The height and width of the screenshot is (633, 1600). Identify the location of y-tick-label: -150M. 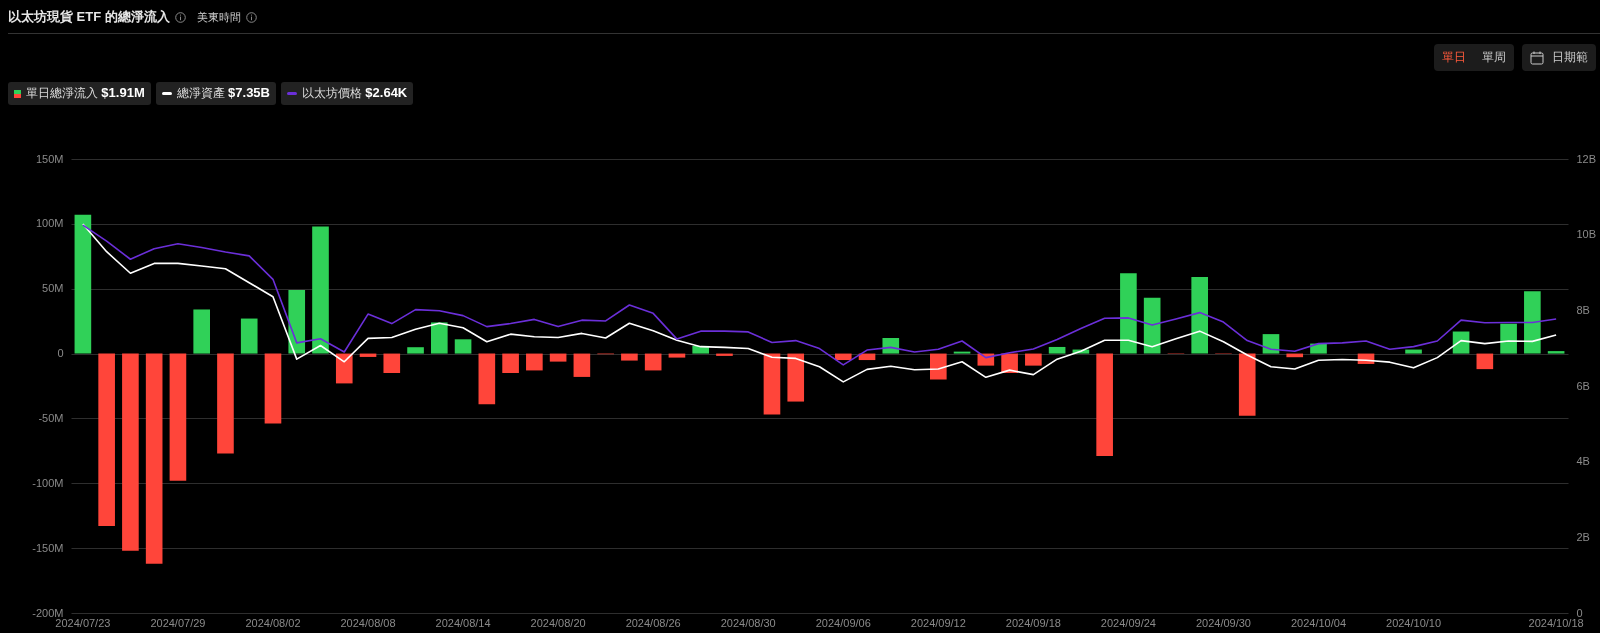
(48, 547).